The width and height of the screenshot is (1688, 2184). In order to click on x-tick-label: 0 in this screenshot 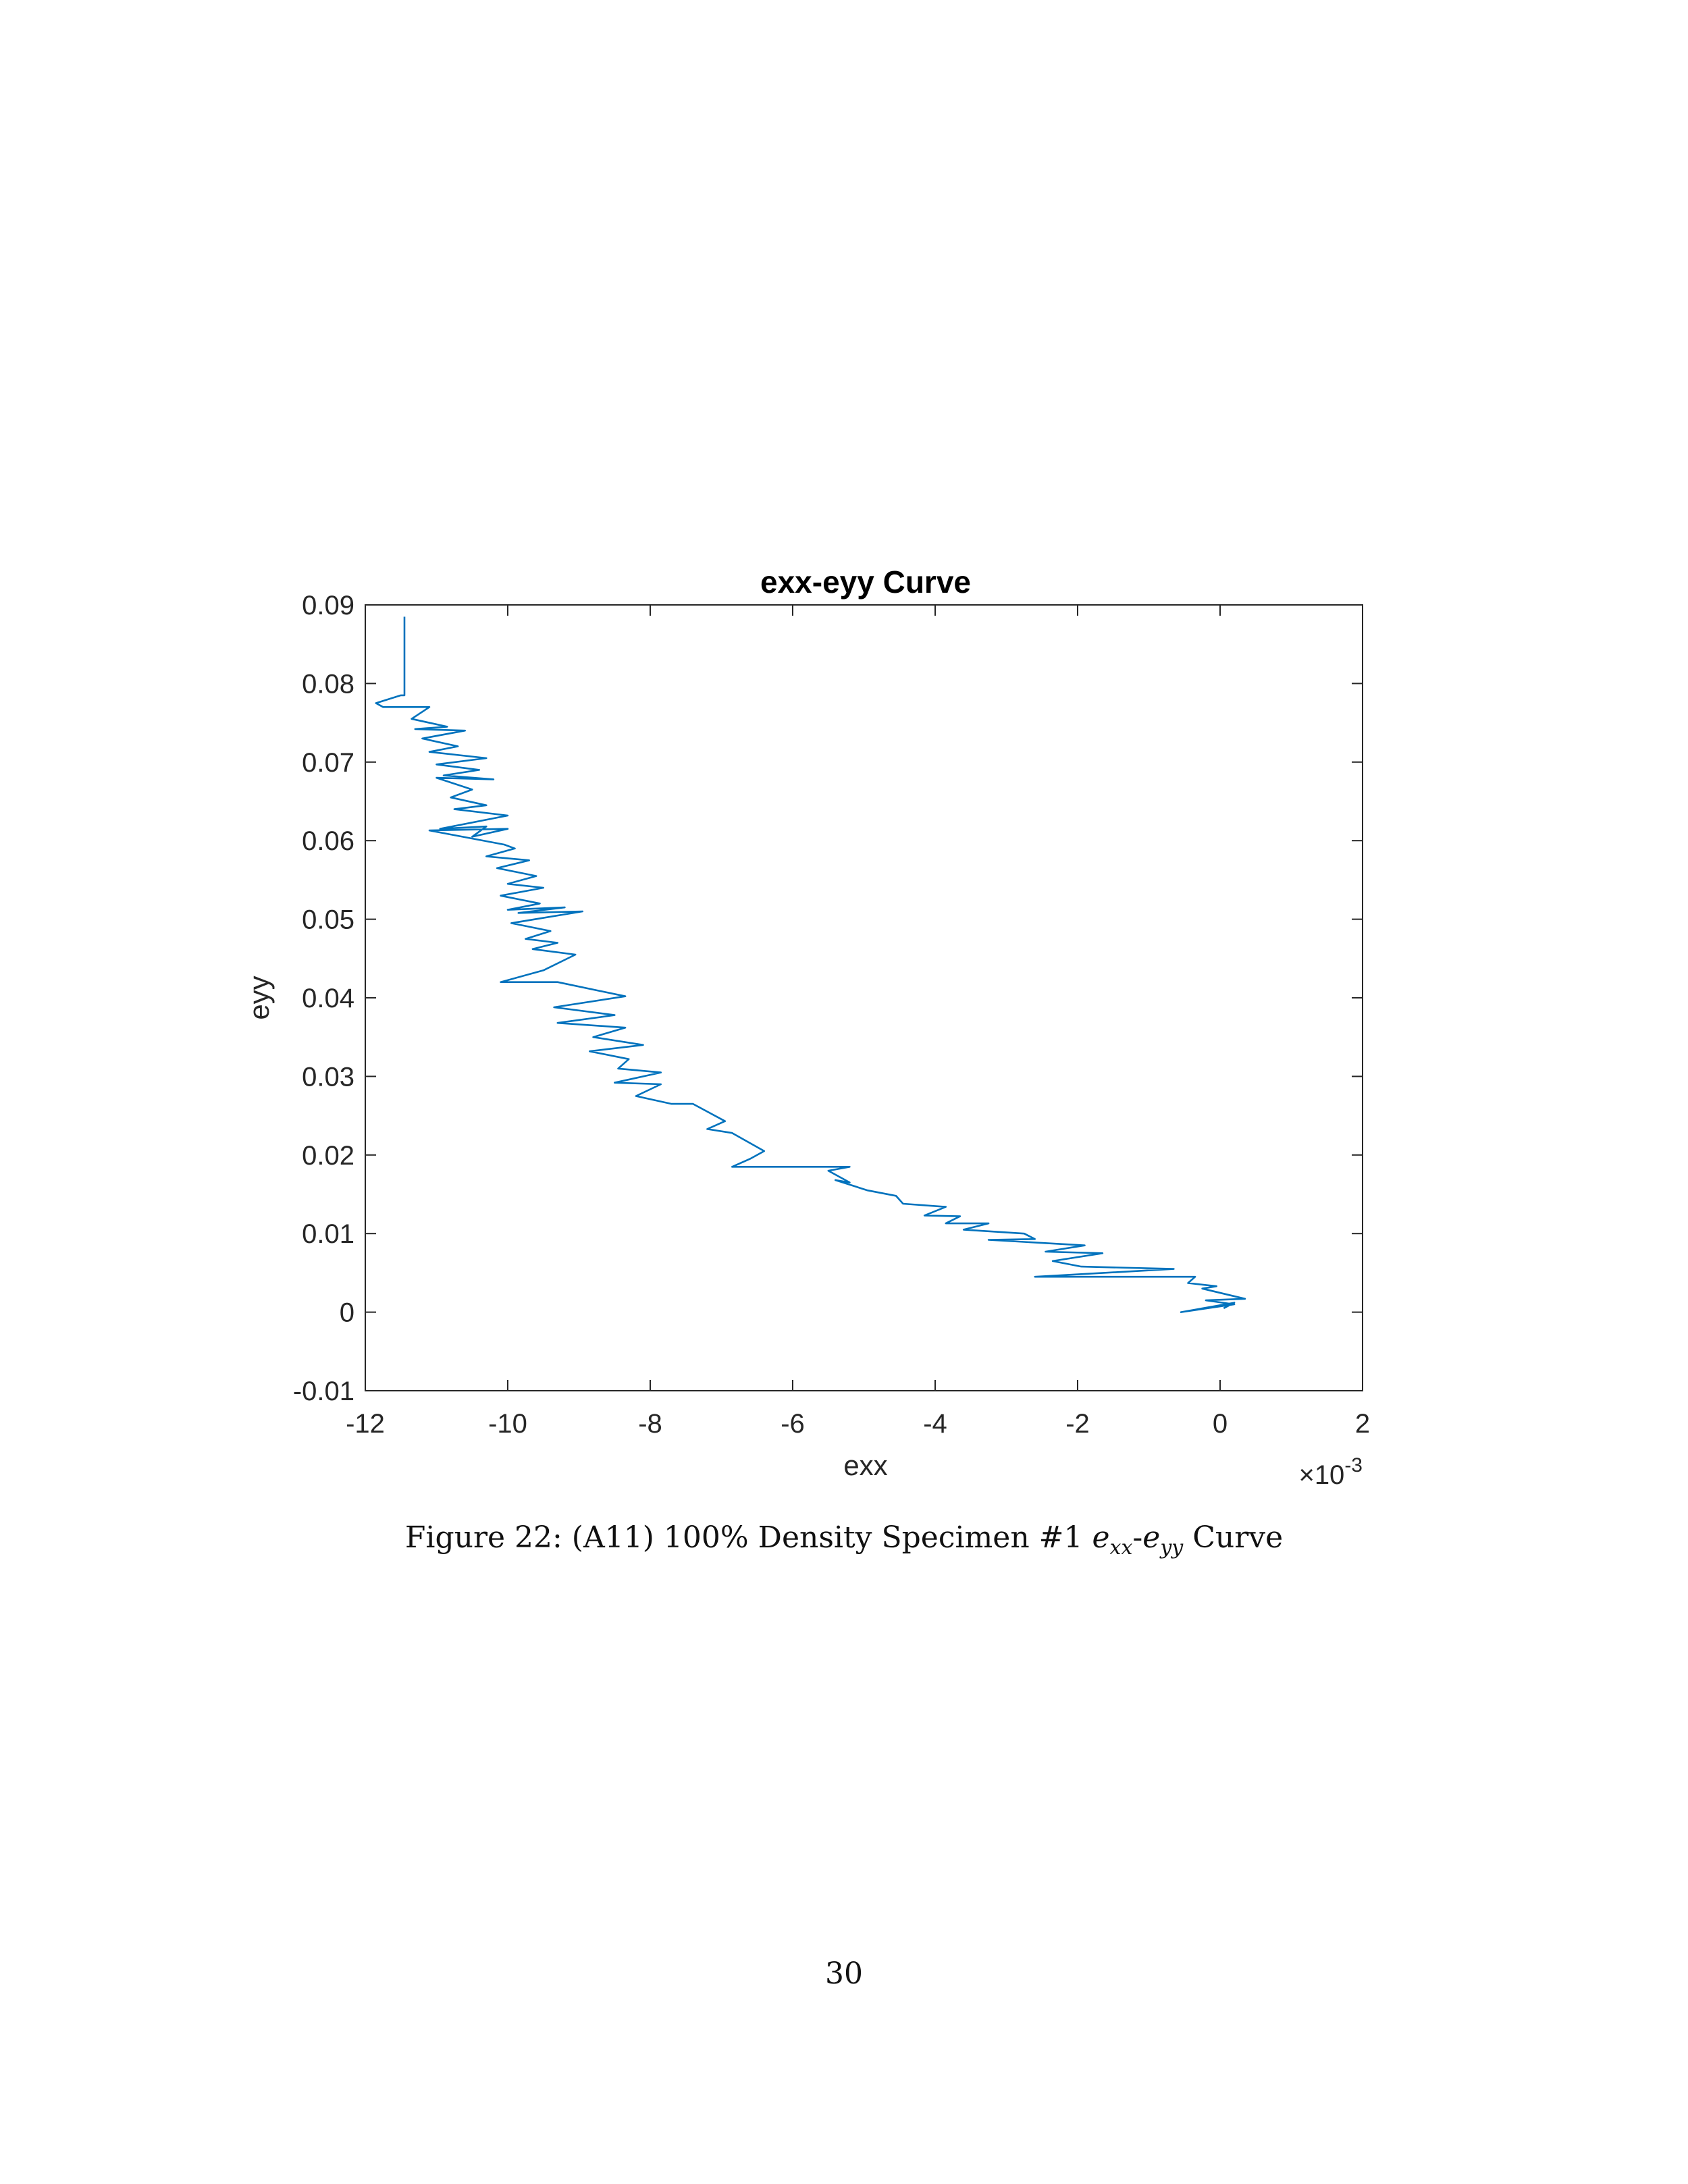, I will do `click(1220, 1424)`.